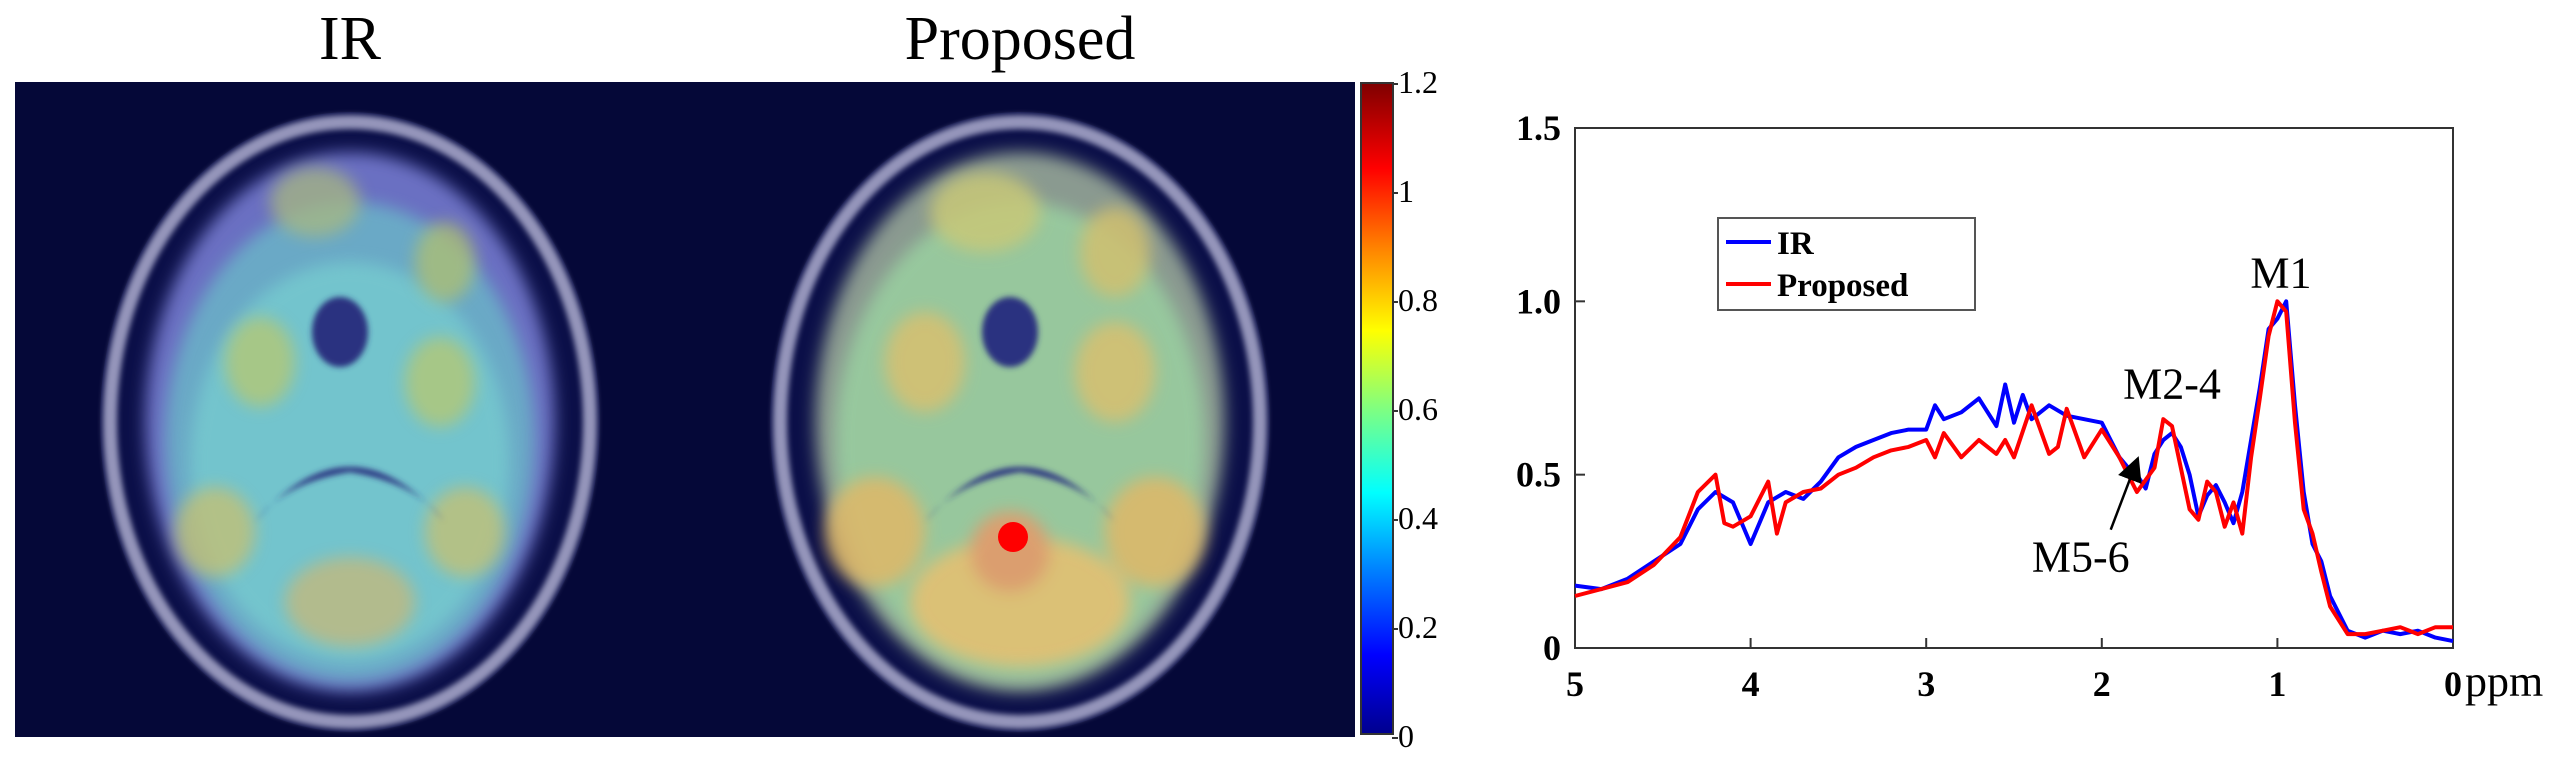  What do you see at coordinates (1842, 286) in the screenshot?
I see `legend-label-proposed: Proposed` at bounding box center [1842, 286].